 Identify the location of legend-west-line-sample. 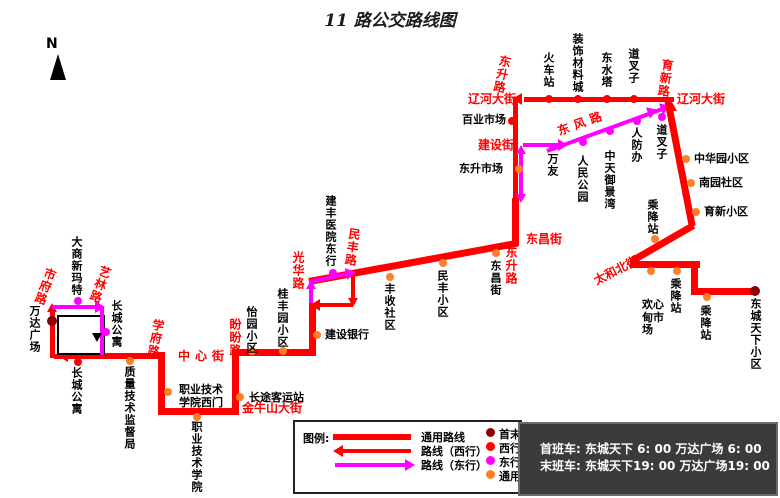
(376, 451).